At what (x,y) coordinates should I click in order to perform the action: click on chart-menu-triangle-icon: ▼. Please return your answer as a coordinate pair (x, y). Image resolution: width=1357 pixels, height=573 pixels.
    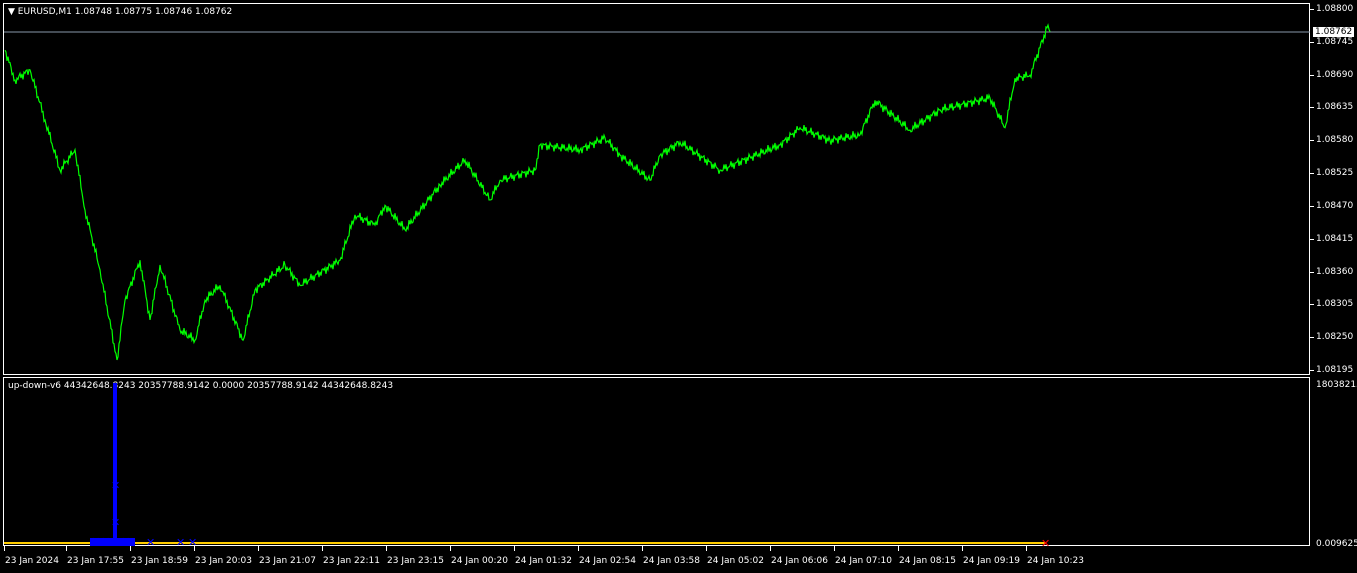
    Looking at the image, I should click on (11, 12).